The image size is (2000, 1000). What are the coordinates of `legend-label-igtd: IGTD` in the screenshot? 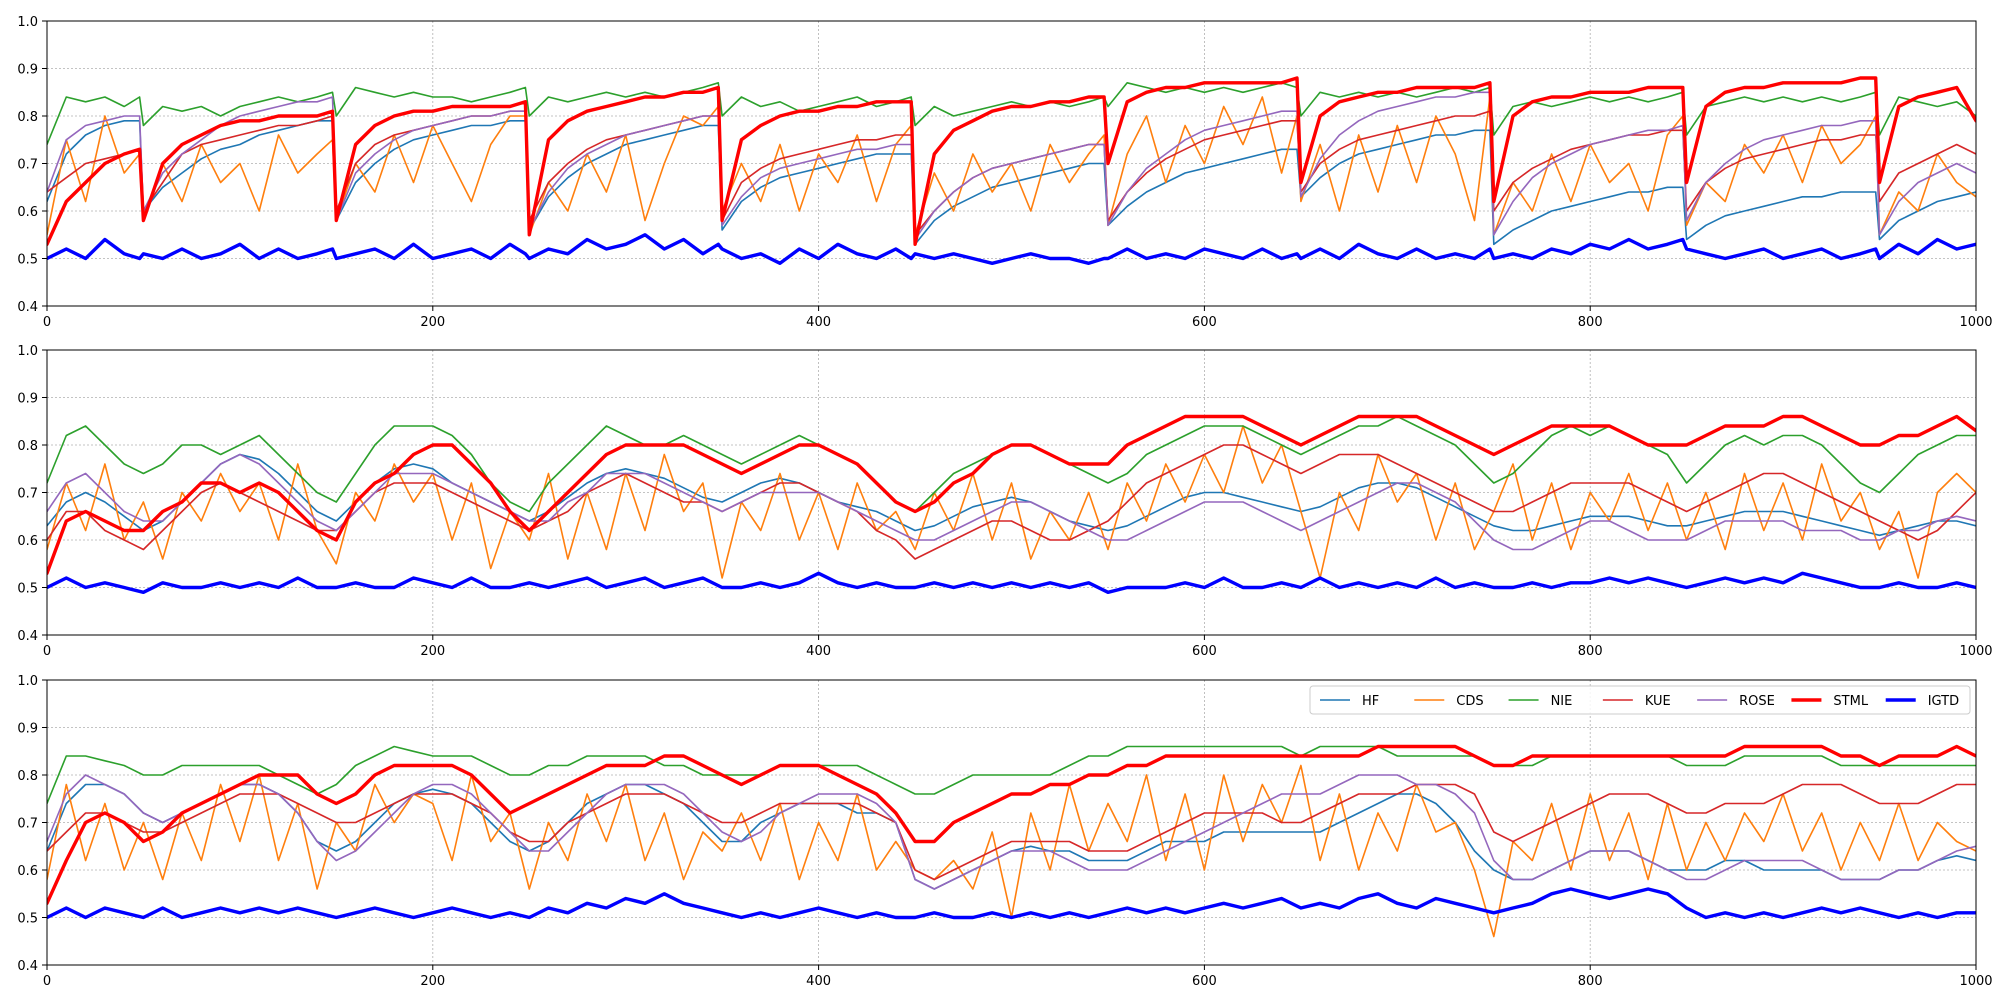 It's located at (1943, 701).